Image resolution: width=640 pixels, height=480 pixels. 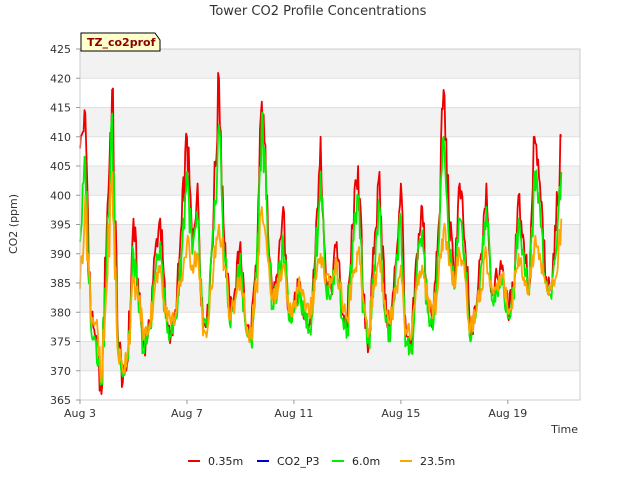 I want to click on site-label: TZ_co2prof, so click(x=120, y=42).